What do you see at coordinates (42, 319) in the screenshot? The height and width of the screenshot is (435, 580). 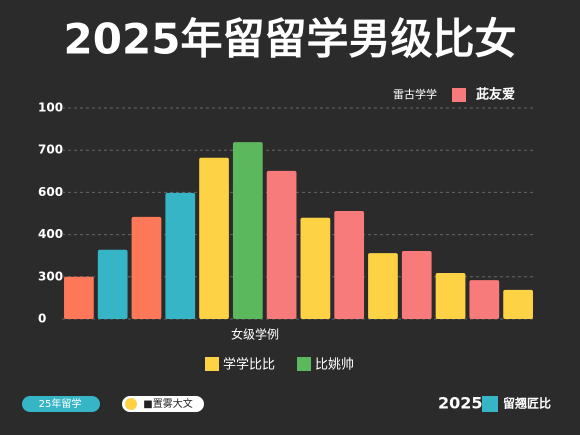 I see `y-tick-label: 0` at bounding box center [42, 319].